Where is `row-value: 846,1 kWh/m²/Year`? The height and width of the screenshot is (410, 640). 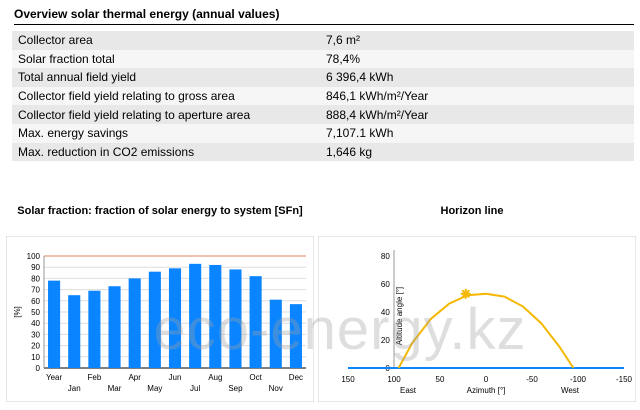 row-value: 846,1 kWh/m²/Year is located at coordinates (377, 96).